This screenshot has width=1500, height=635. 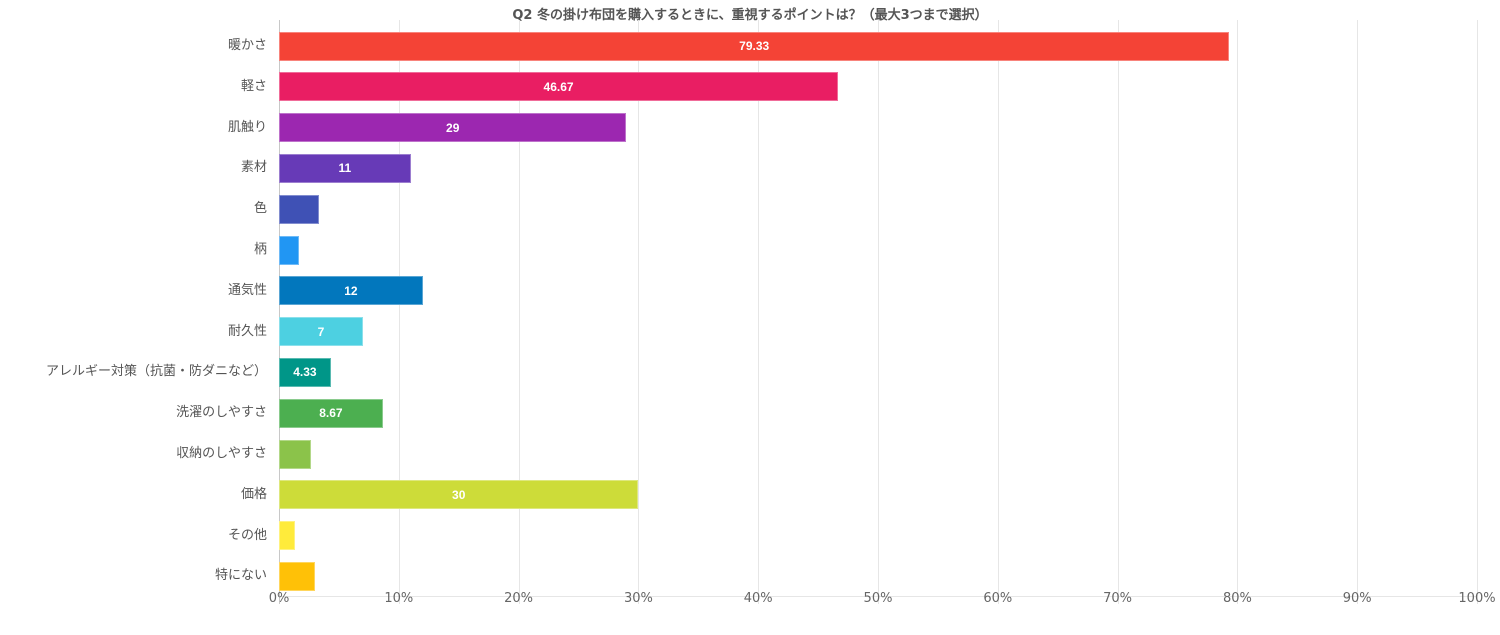 What do you see at coordinates (253, 86) in the screenshot?
I see `category-label: 軽さ` at bounding box center [253, 86].